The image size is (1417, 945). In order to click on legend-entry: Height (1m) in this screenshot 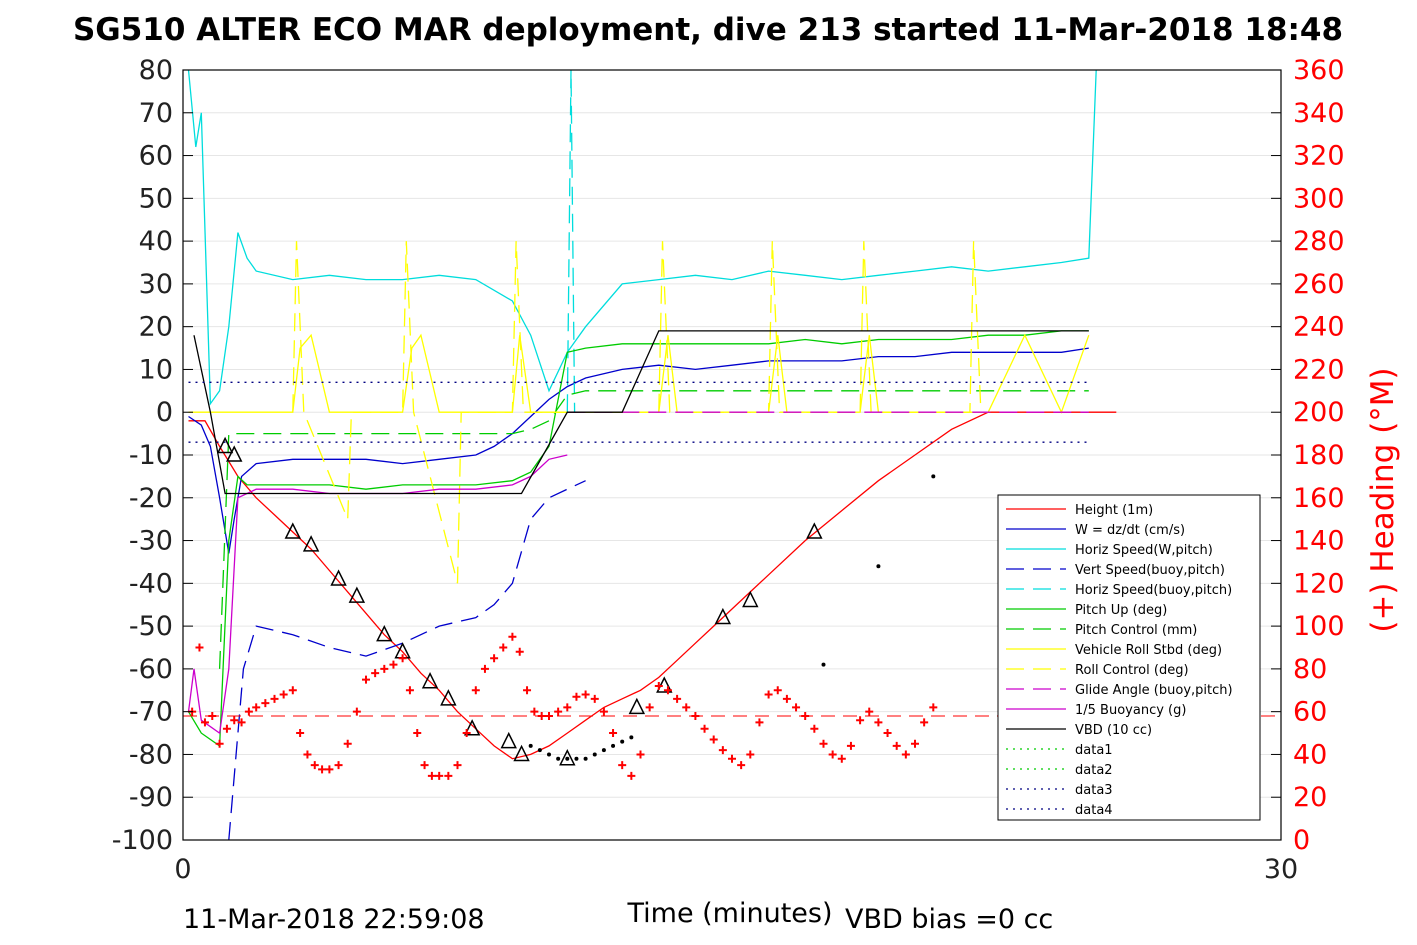, I will do `click(1114, 510)`.